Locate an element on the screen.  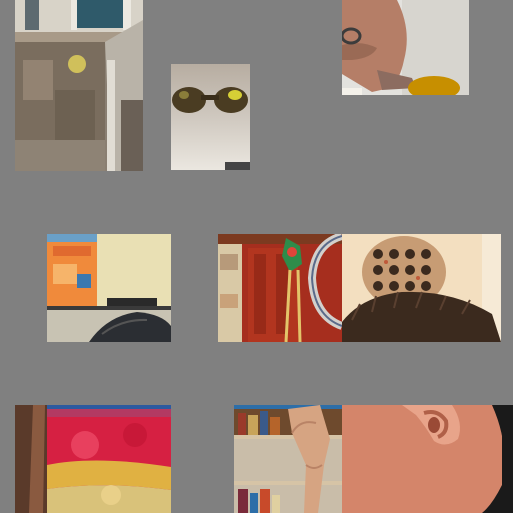
tile-kitchen-shelf is located at coordinates (109, 288).